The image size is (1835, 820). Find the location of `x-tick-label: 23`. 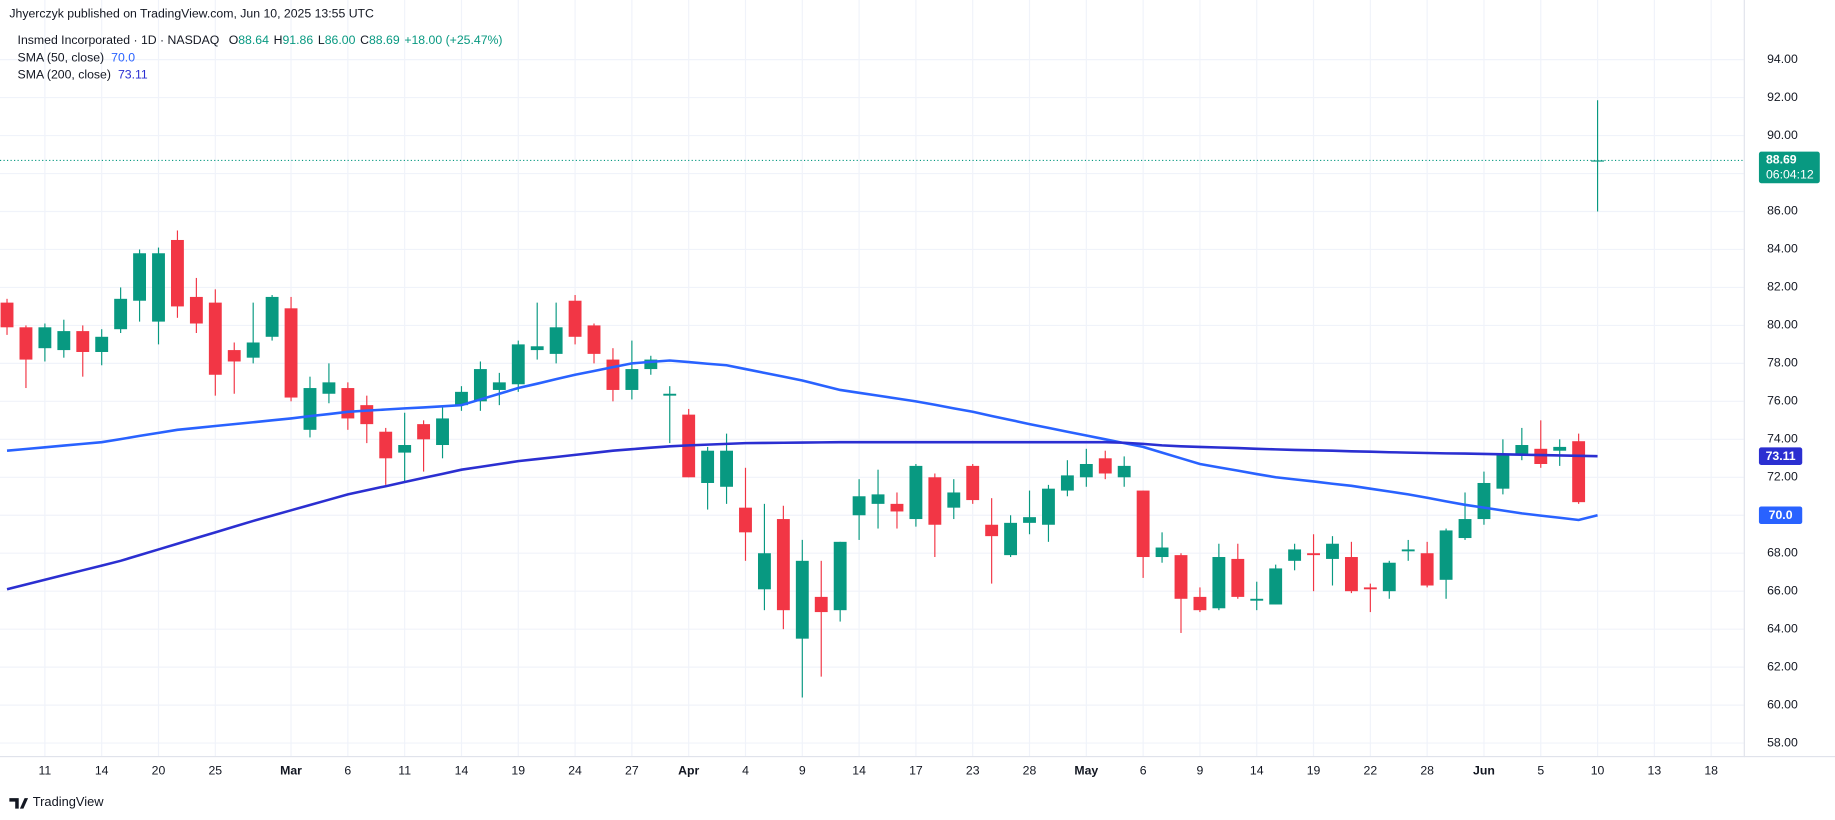

x-tick-label: 23 is located at coordinates (973, 770).